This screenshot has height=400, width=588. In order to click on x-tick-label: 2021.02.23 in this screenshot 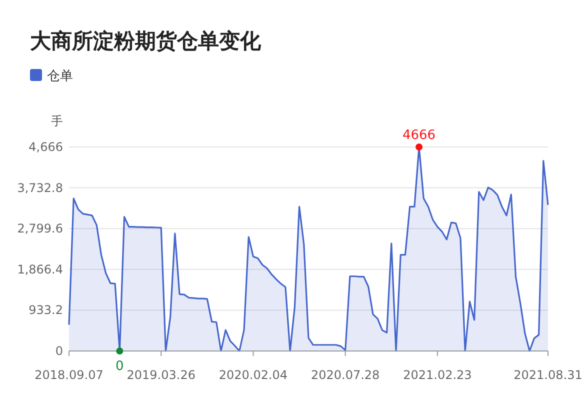, I will do `click(437, 375)`.